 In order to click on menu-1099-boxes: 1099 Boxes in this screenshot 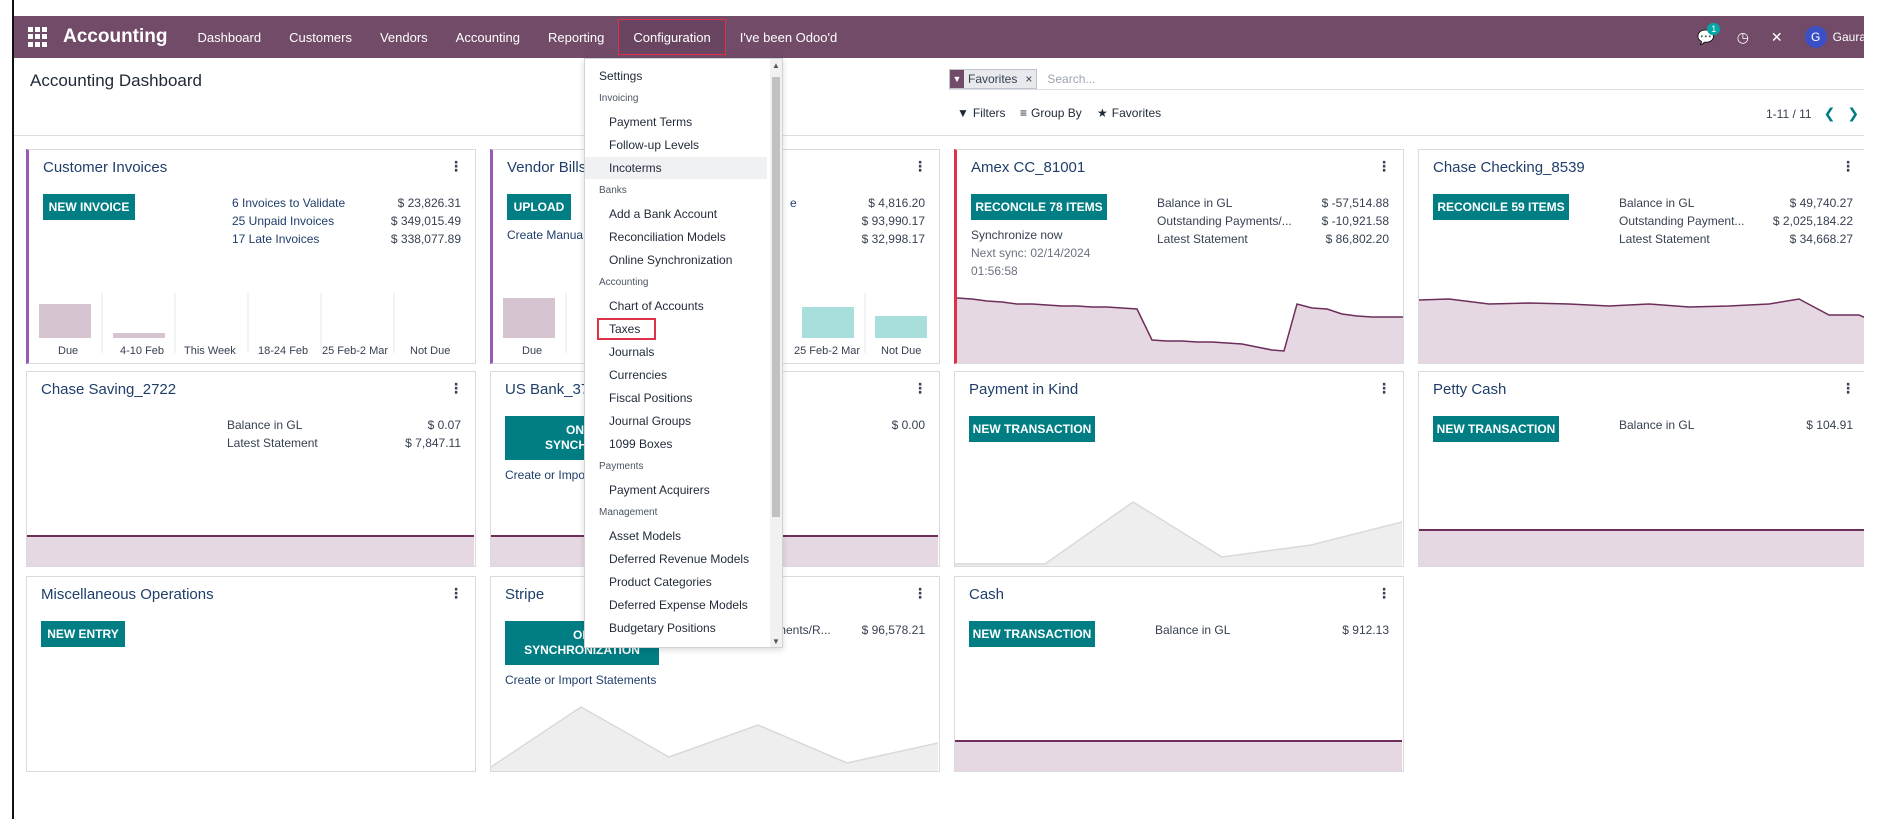, I will do `click(641, 444)`.